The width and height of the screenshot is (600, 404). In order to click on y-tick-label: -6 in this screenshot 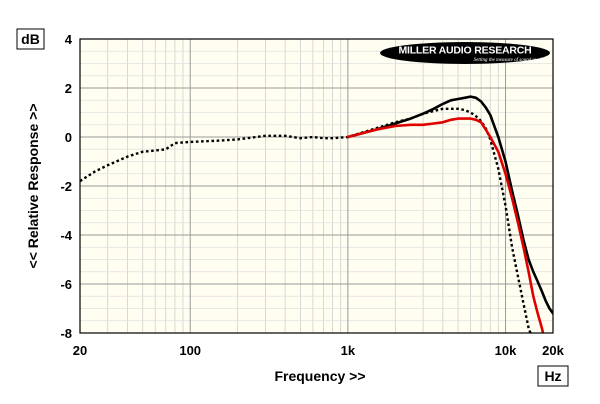, I will do `click(66, 284)`.